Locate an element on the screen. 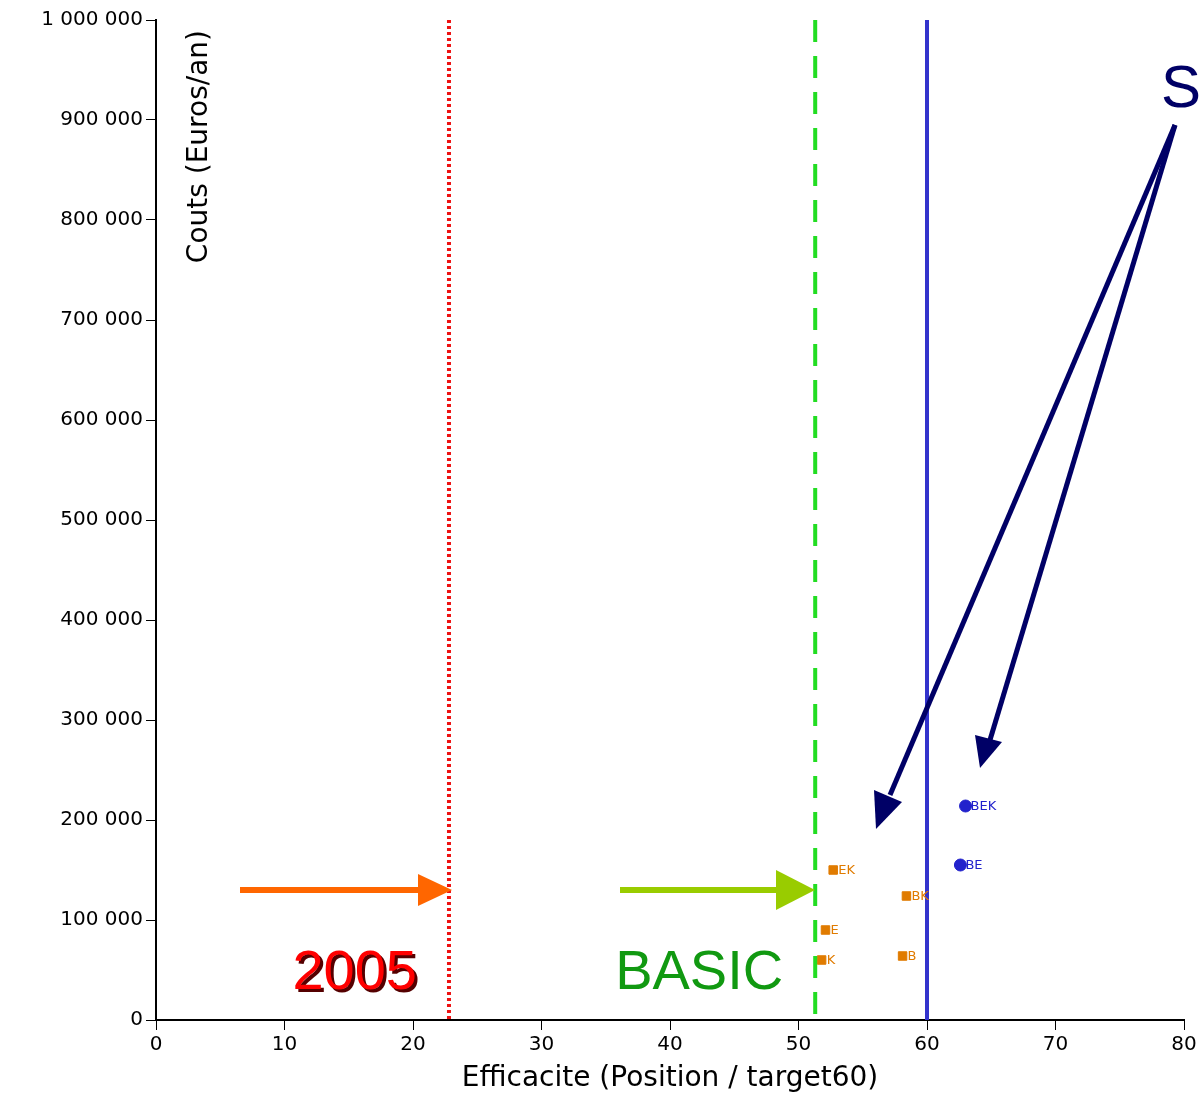 The image size is (1203, 1096). x-tick-label: 40 is located at coordinates (670, 1043).